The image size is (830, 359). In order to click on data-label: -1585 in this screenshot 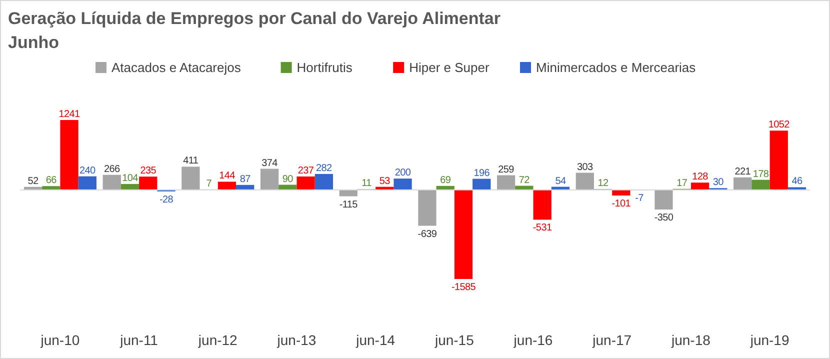, I will do `click(463, 287)`.